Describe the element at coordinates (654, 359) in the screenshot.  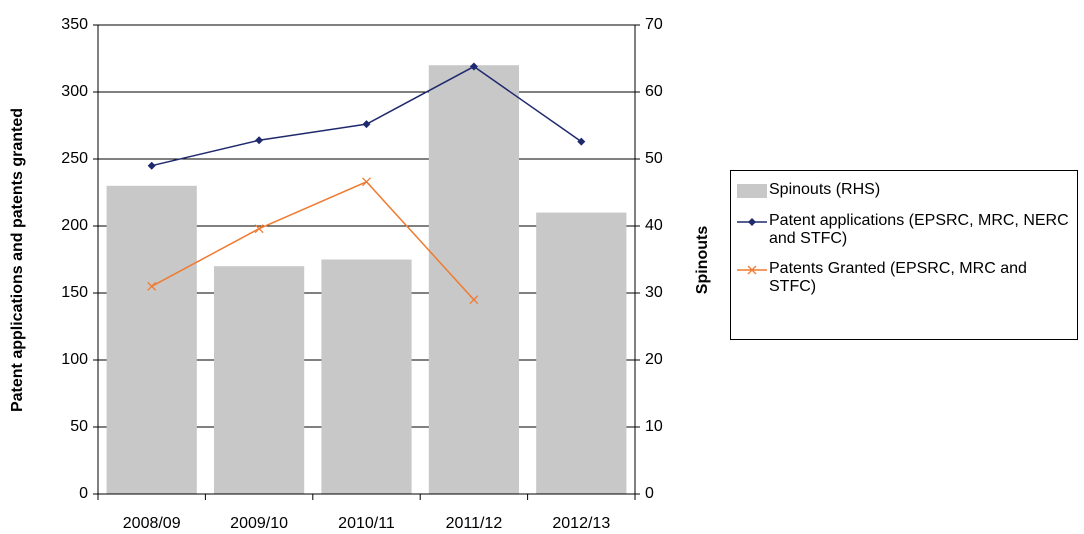
I see `y2-tick-label: 20` at that location.